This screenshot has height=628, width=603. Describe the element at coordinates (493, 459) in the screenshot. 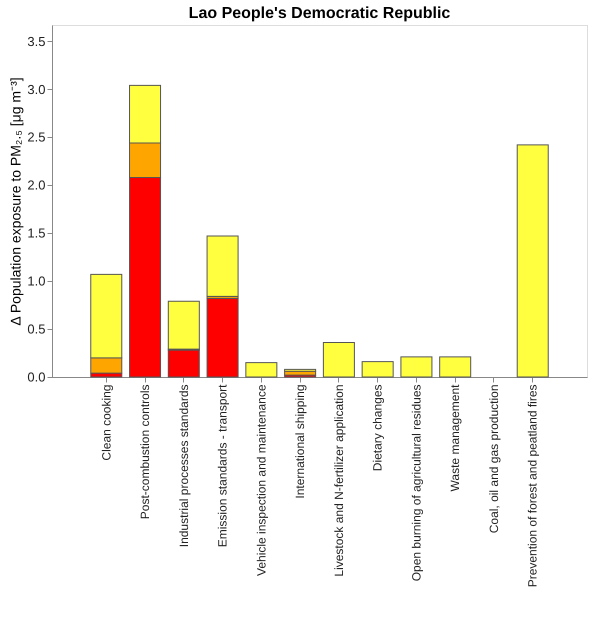

I see `x-tick-label: Coal, oil and gas production` at that location.